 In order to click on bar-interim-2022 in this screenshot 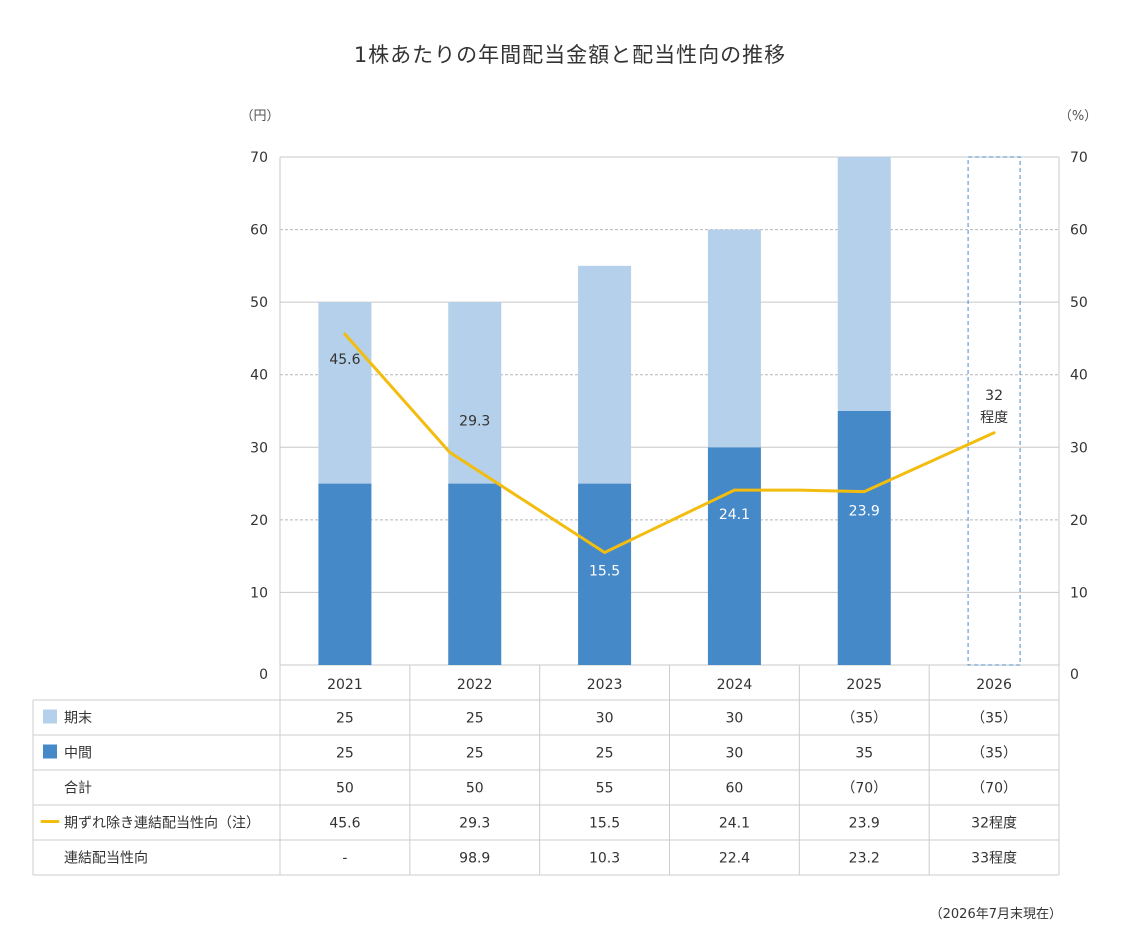, I will do `click(475, 574)`.